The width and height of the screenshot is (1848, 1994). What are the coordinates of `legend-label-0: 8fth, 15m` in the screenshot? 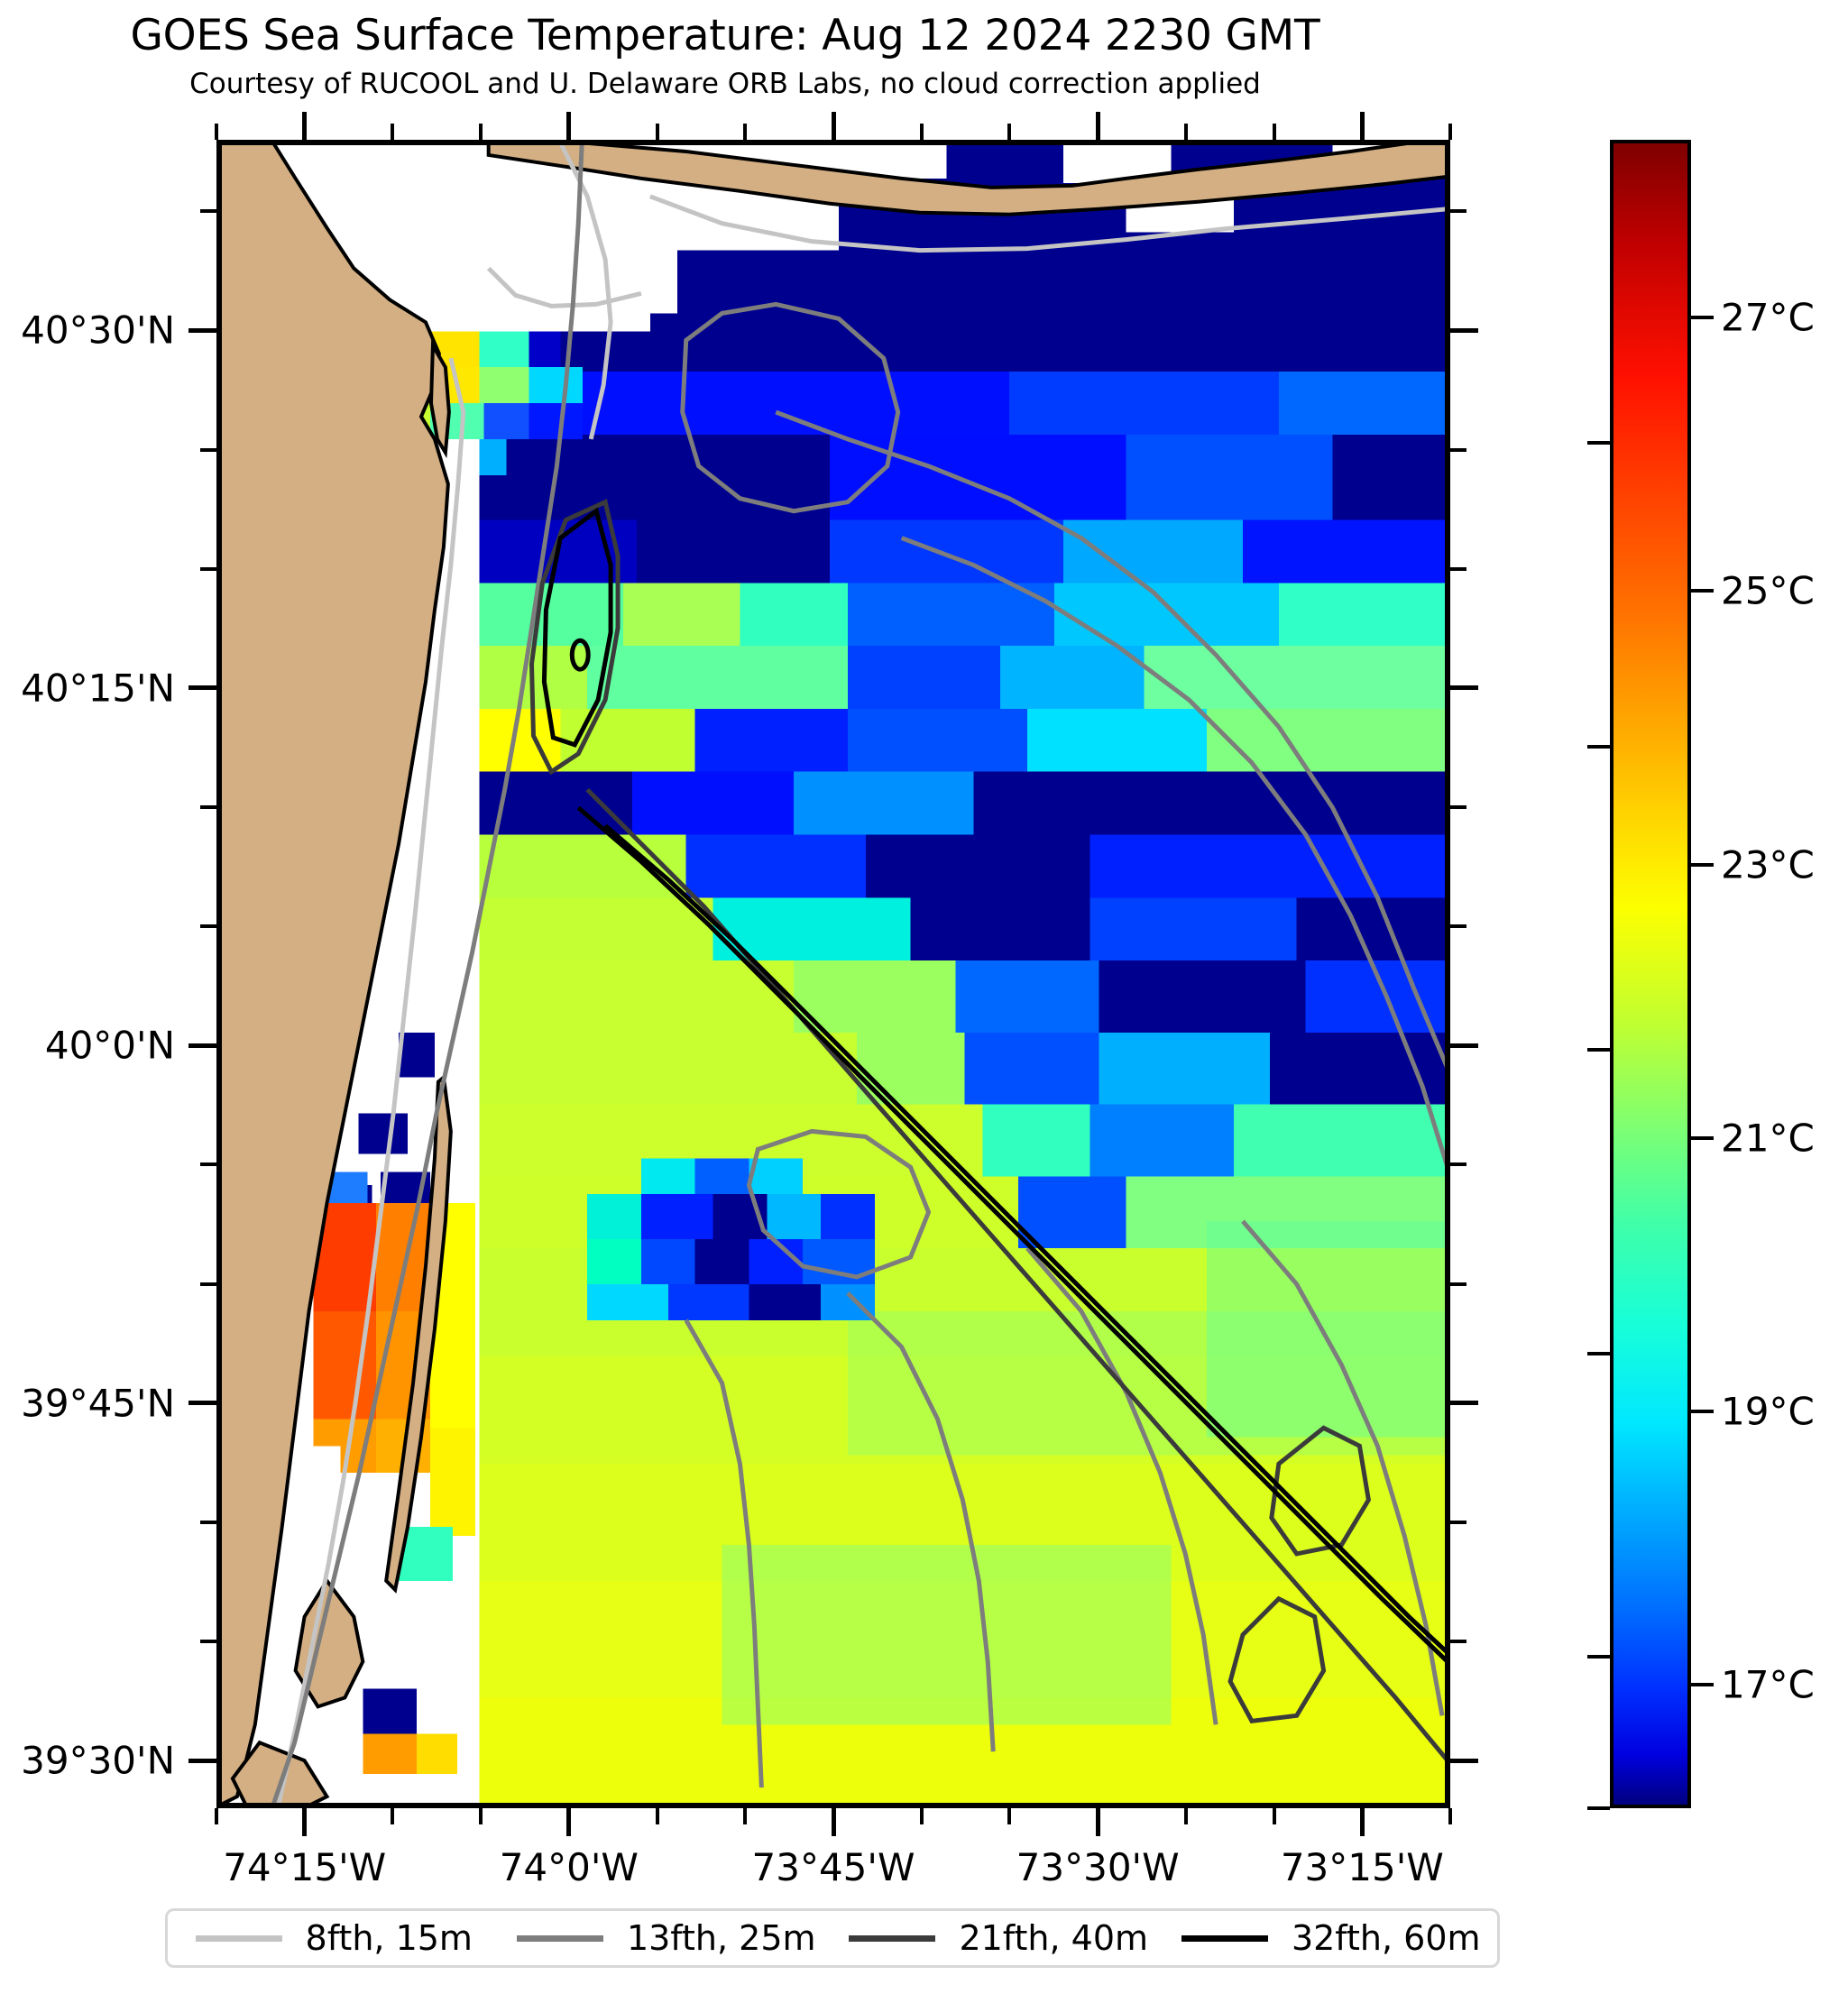 It's located at (389, 1938).